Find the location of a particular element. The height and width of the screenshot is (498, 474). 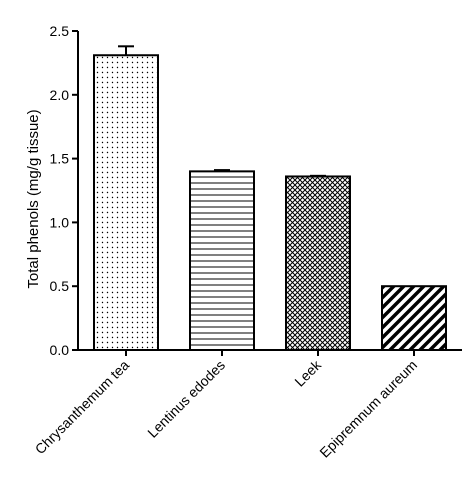

bar-leek is located at coordinates (318, 263).